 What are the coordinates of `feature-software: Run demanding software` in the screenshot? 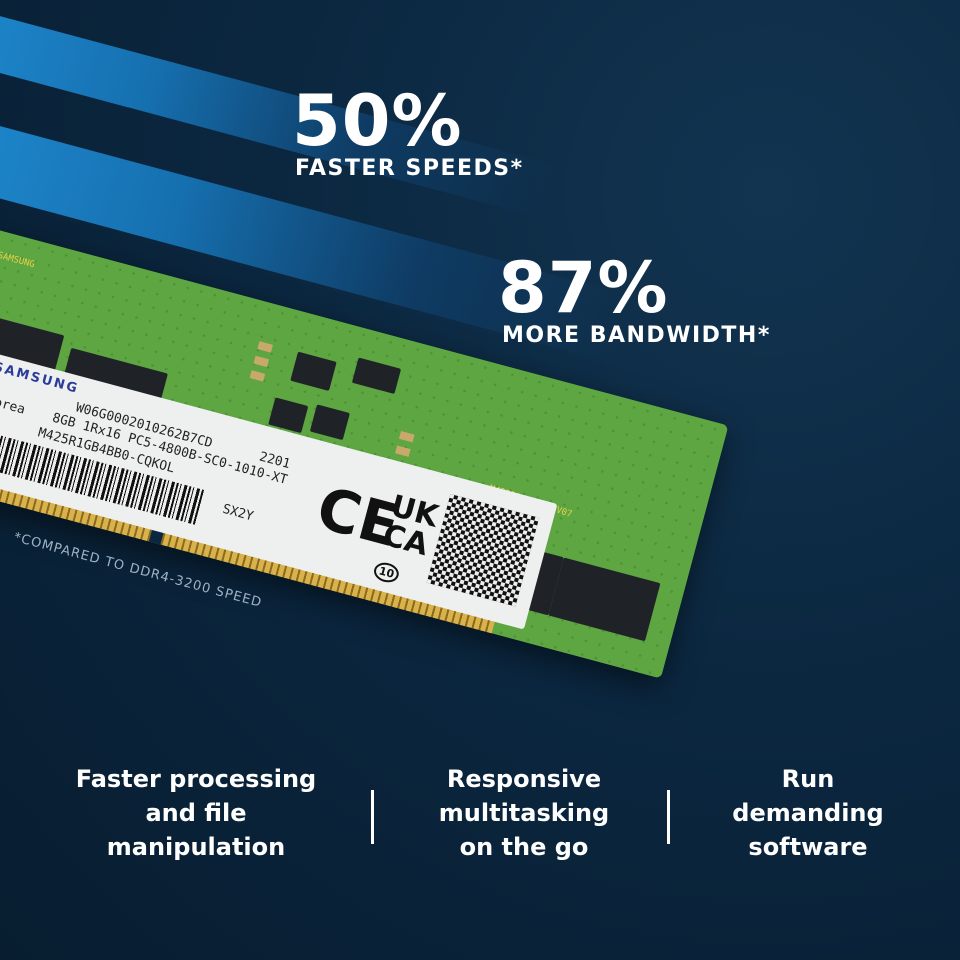 It's located at (808, 813).